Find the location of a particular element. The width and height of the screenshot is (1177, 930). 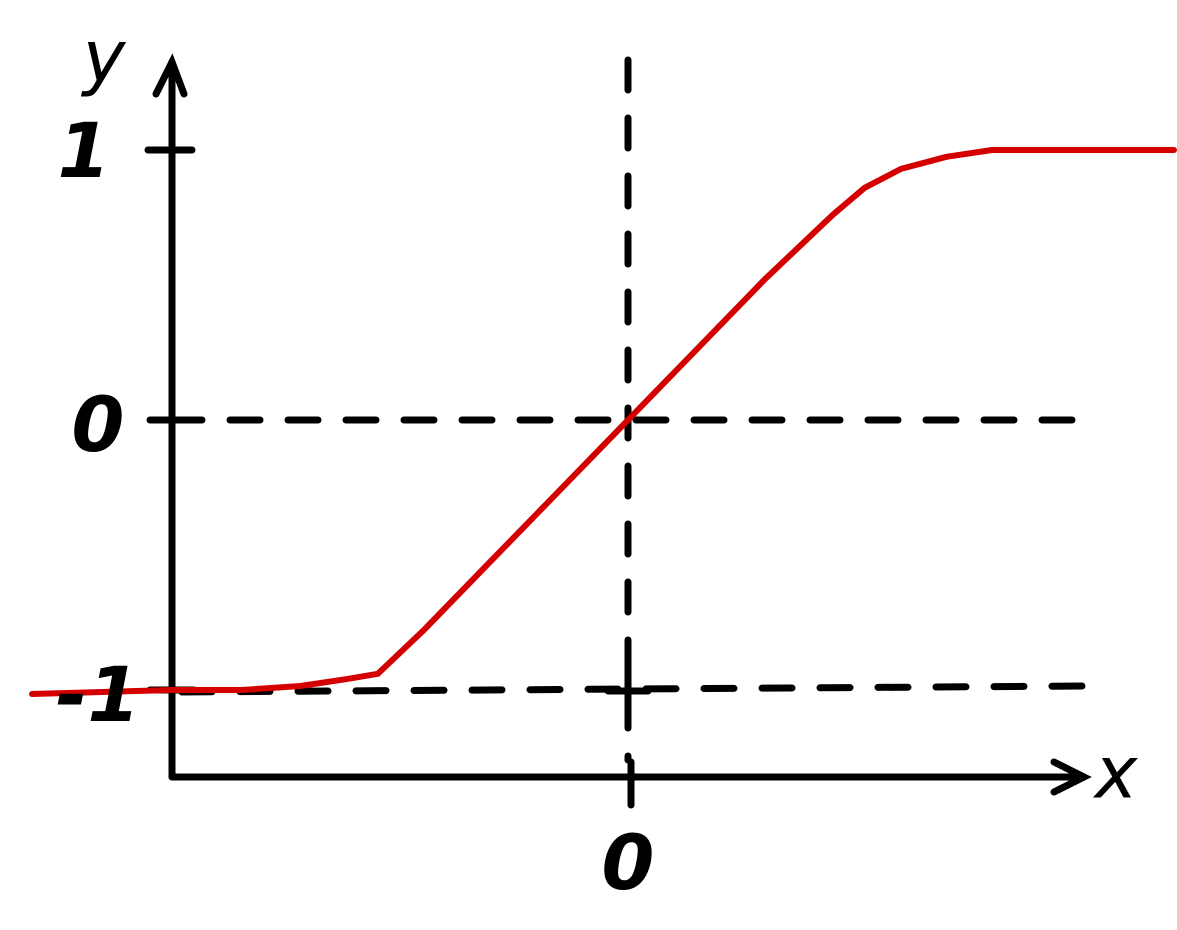

x-axis-label: x is located at coordinates (1116, 773).